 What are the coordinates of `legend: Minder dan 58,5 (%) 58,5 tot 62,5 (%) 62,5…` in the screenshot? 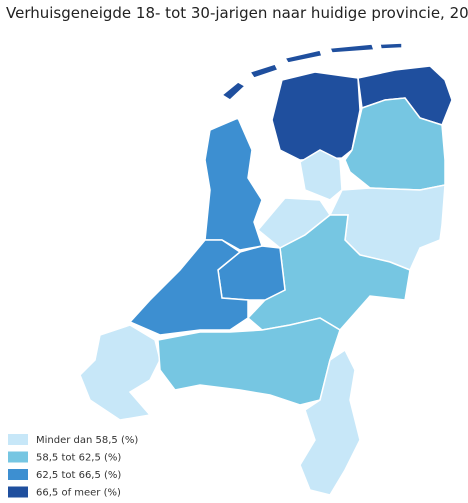 It's located at (73, 466).